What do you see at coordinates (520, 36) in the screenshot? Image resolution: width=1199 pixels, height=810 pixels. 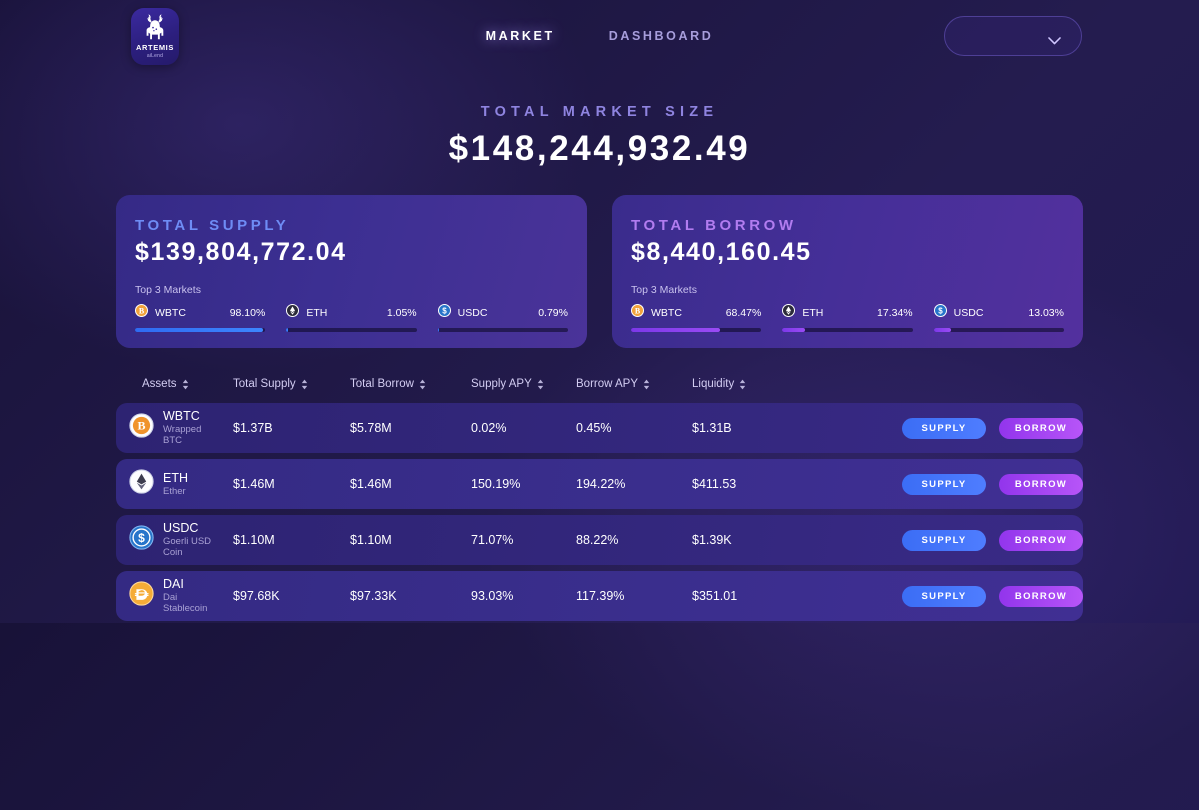 I see `nav-item-market: MARKET` at bounding box center [520, 36].